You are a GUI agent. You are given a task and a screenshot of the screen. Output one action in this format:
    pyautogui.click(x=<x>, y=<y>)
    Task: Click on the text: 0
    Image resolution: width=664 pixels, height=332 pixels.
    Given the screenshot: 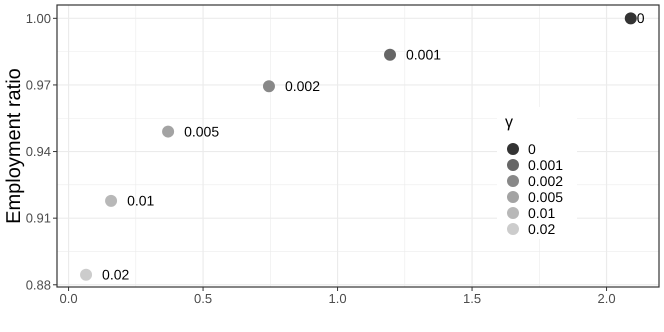 What is the action you would take?
    pyautogui.click(x=640, y=18)
    